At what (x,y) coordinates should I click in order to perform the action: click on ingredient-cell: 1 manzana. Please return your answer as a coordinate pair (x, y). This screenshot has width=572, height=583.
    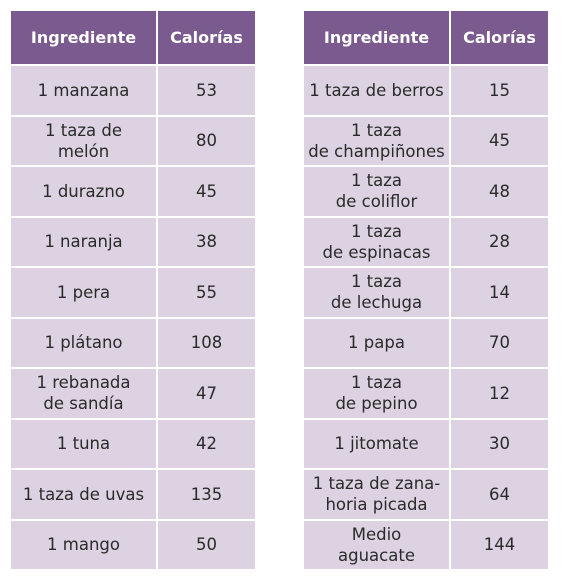
    Looking at the image, I should click on (83, 90).